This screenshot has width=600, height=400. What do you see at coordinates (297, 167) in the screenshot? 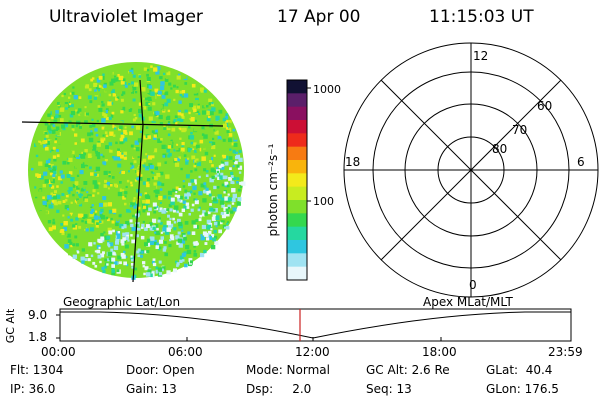
I see `colorbar-cell` at bounding box center [297, 167].